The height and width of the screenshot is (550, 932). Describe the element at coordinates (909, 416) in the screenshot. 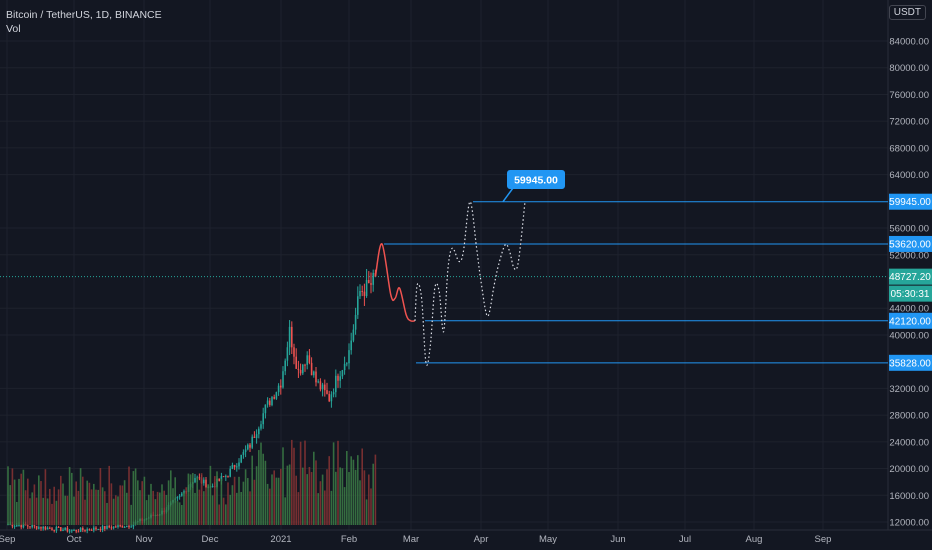

I see `price-tick-label: 28000.00` at that location.